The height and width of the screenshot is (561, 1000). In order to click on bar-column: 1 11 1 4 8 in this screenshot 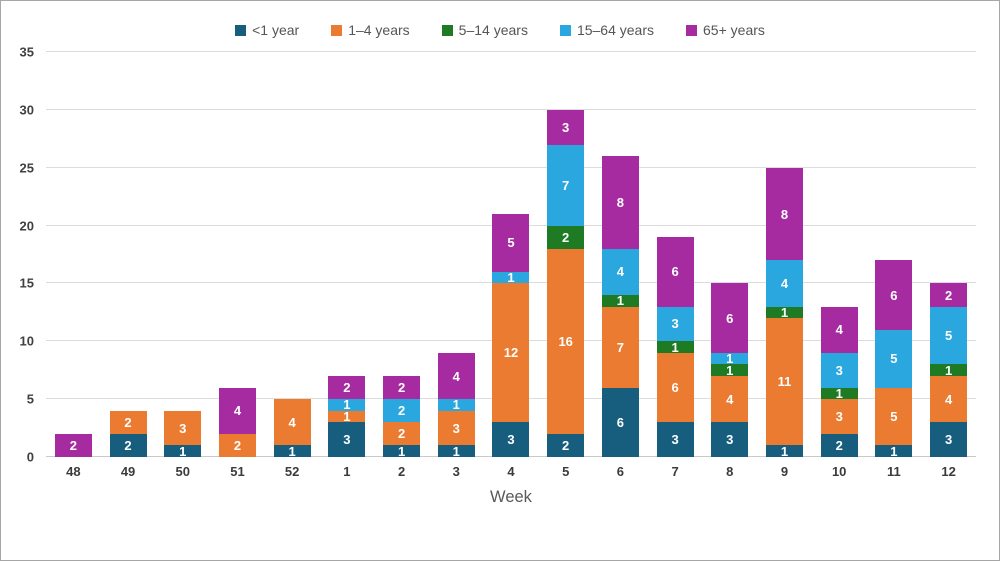, I will do `click(784, 255)`.